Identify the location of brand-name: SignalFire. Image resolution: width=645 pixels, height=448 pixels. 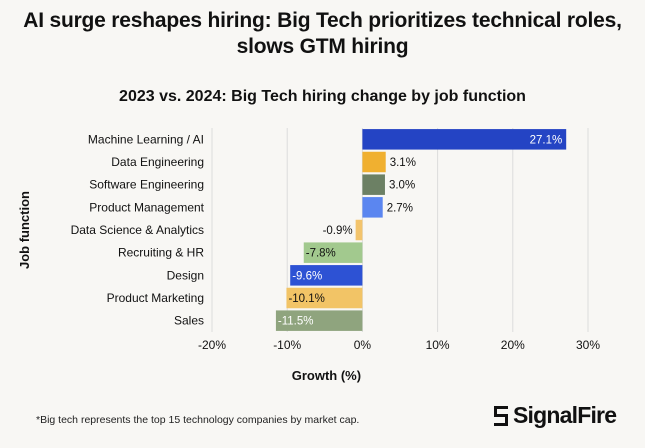
(565, 415).